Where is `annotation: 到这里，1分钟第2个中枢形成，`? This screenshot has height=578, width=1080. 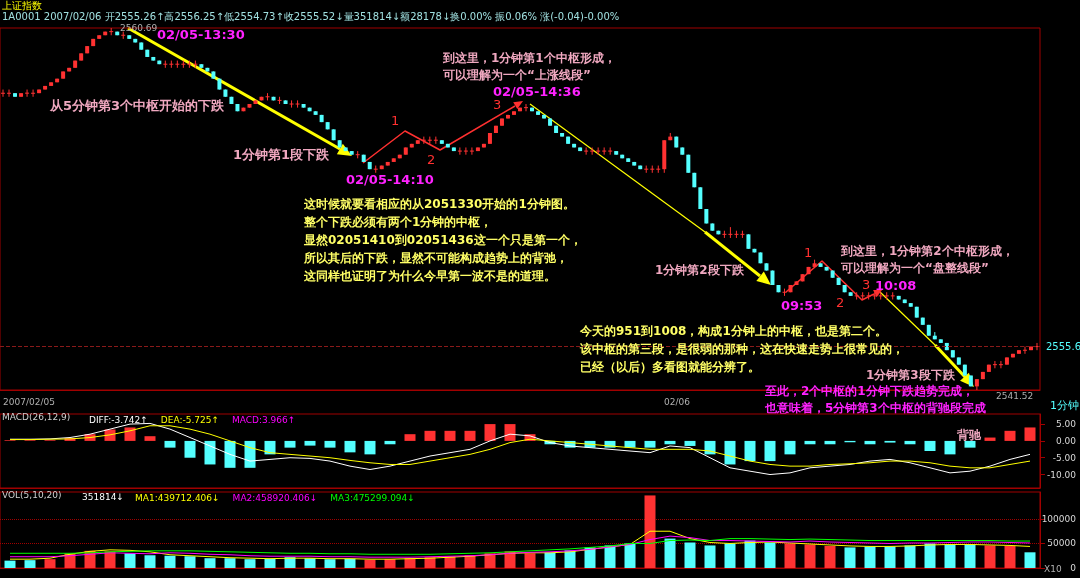
annotation: 到这里，1分钟第2个中枢形成， is located at coordinates (927, 251).